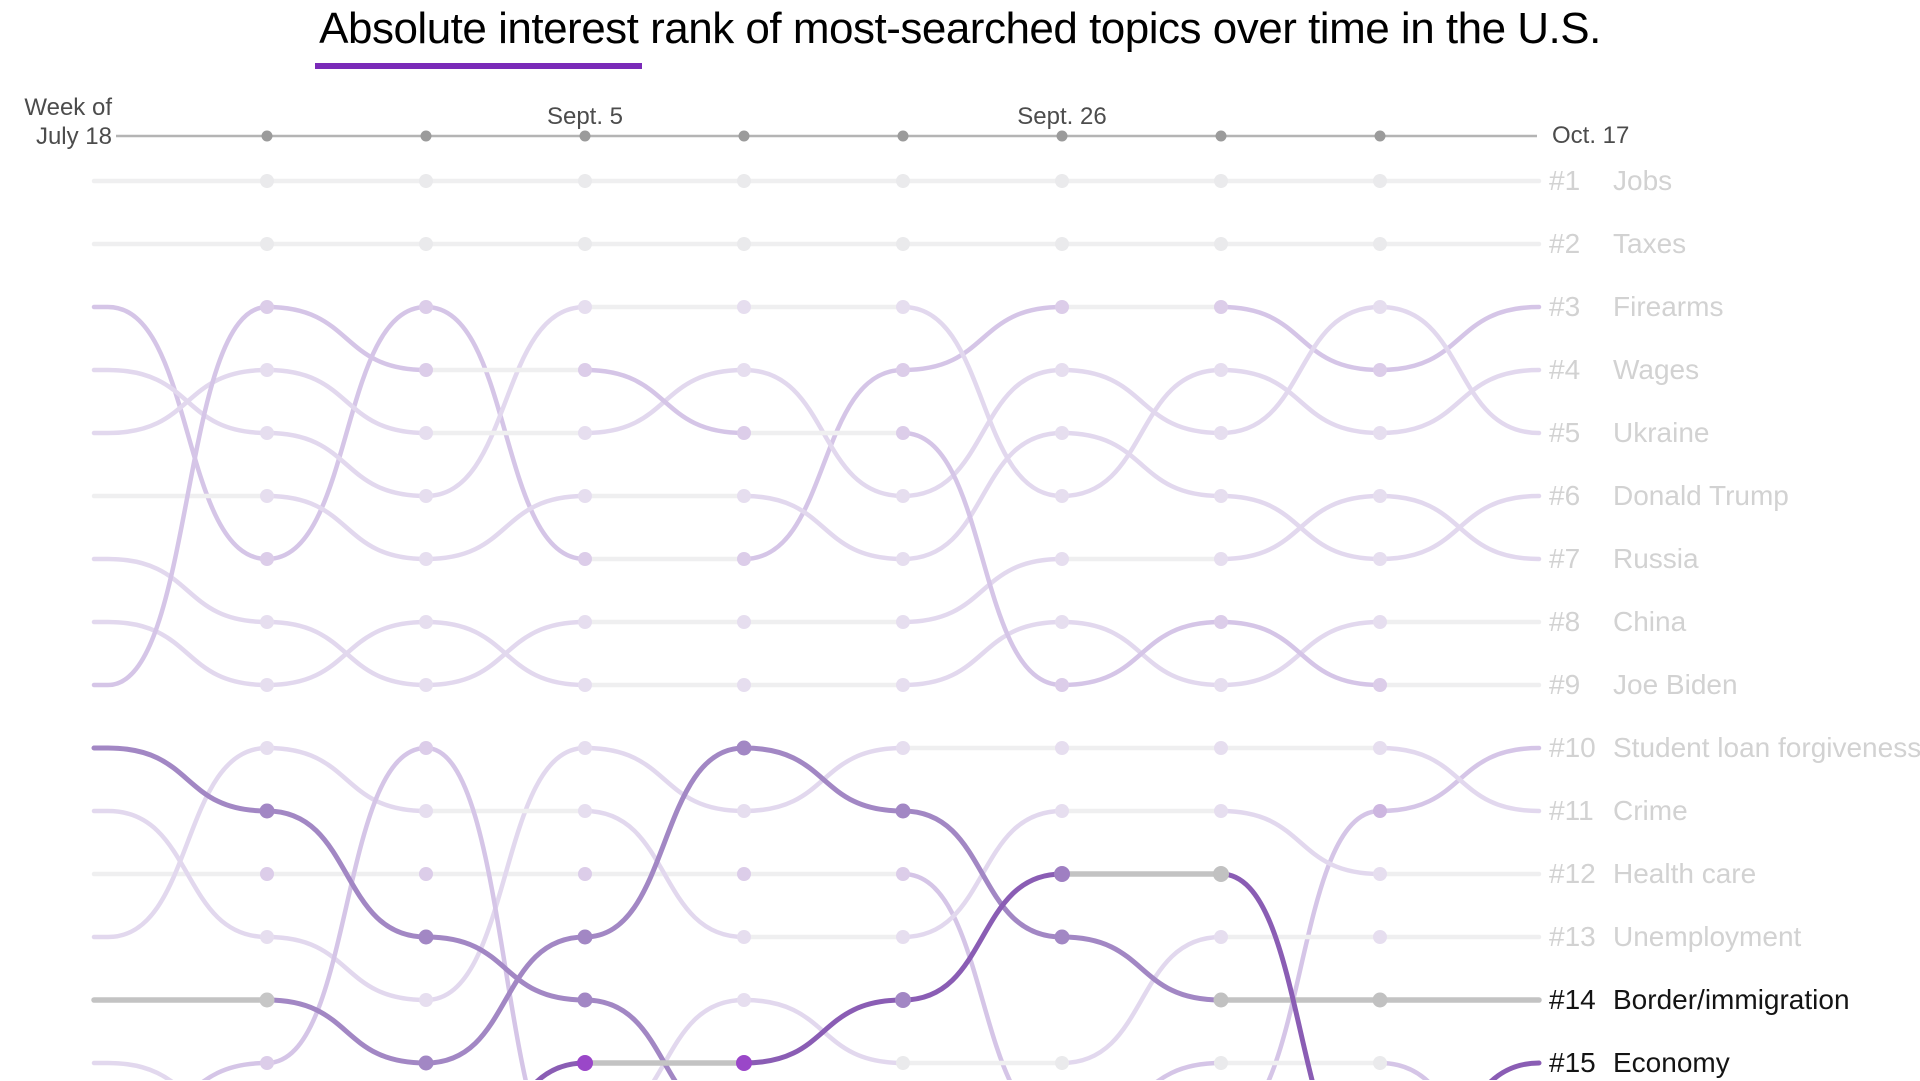 The image size is (1920, 1081). I want to click on series-firearms-dot-c5, so click(903, 370).